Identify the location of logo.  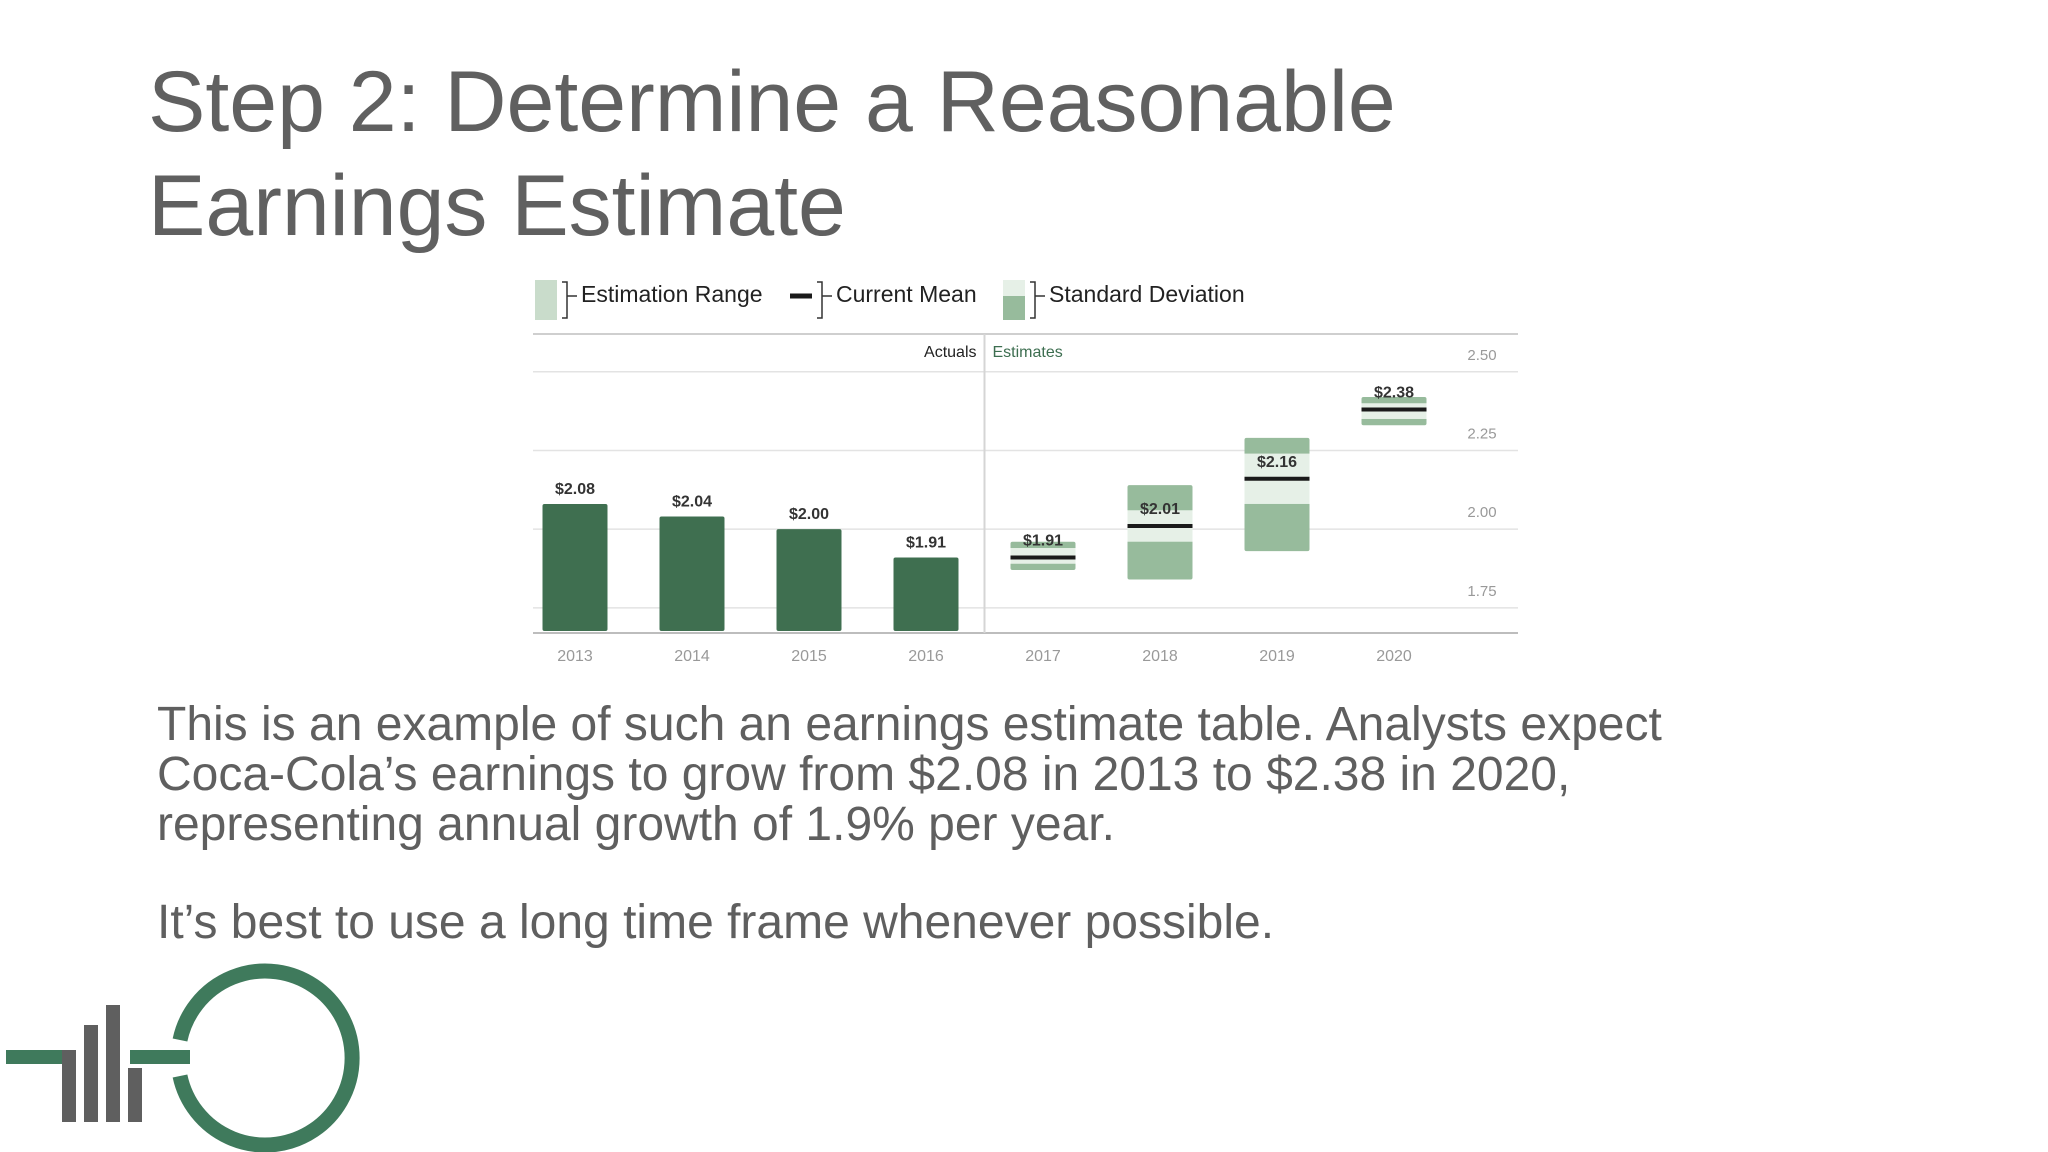
(183, 1057).